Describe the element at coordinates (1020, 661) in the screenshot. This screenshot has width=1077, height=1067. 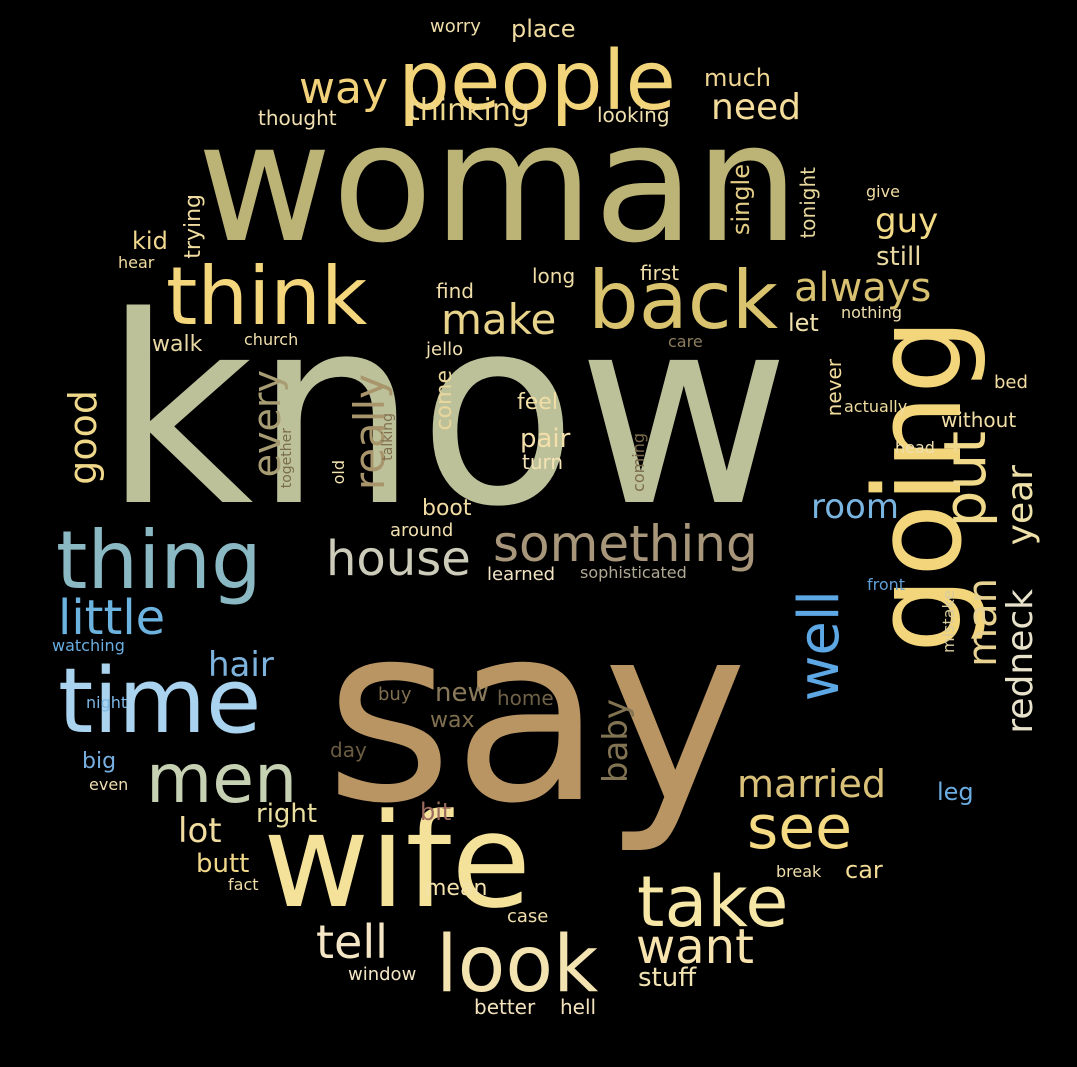
I see `word-redneck: redneck` at that location.